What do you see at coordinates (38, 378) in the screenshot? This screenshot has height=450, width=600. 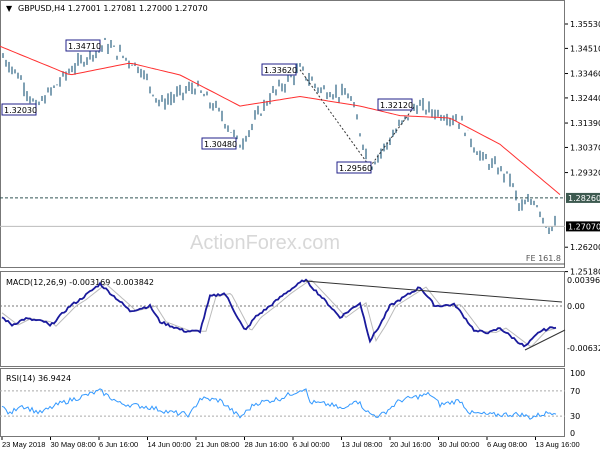 I see `rsi-title: RSI(14) 36.9424` at bounding box center [38, 378].